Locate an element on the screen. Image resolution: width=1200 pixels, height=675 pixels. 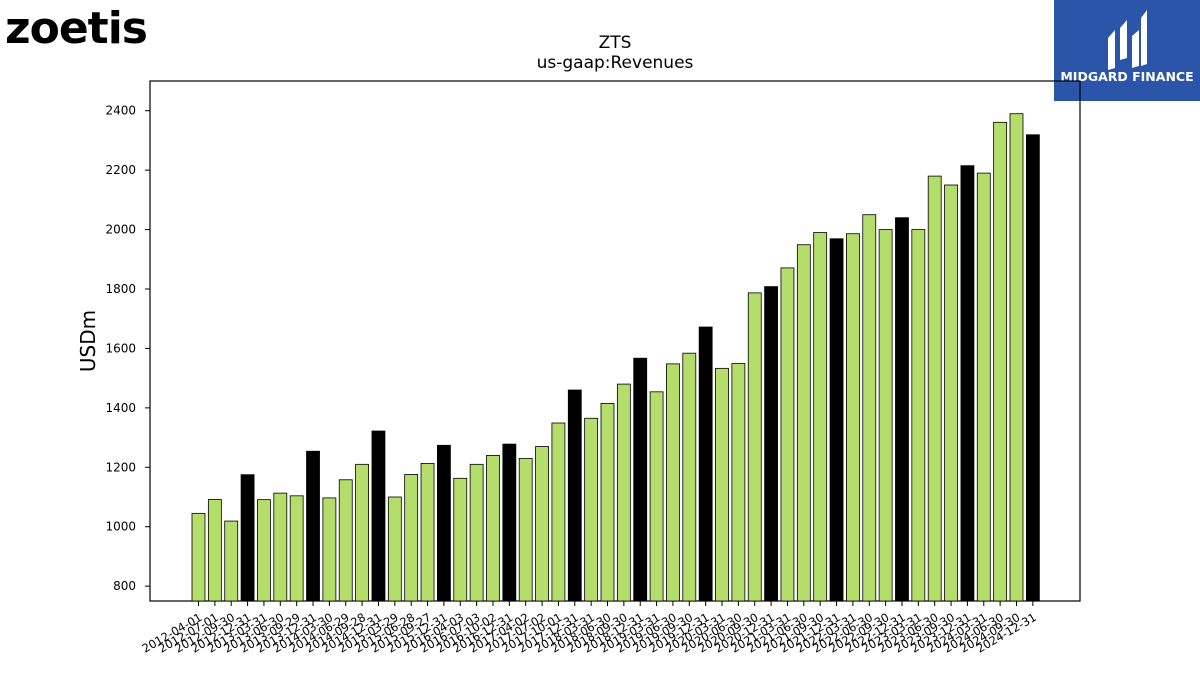
chart-subtitle: us-gaap:Revenues is located at coordinates (615, 63).